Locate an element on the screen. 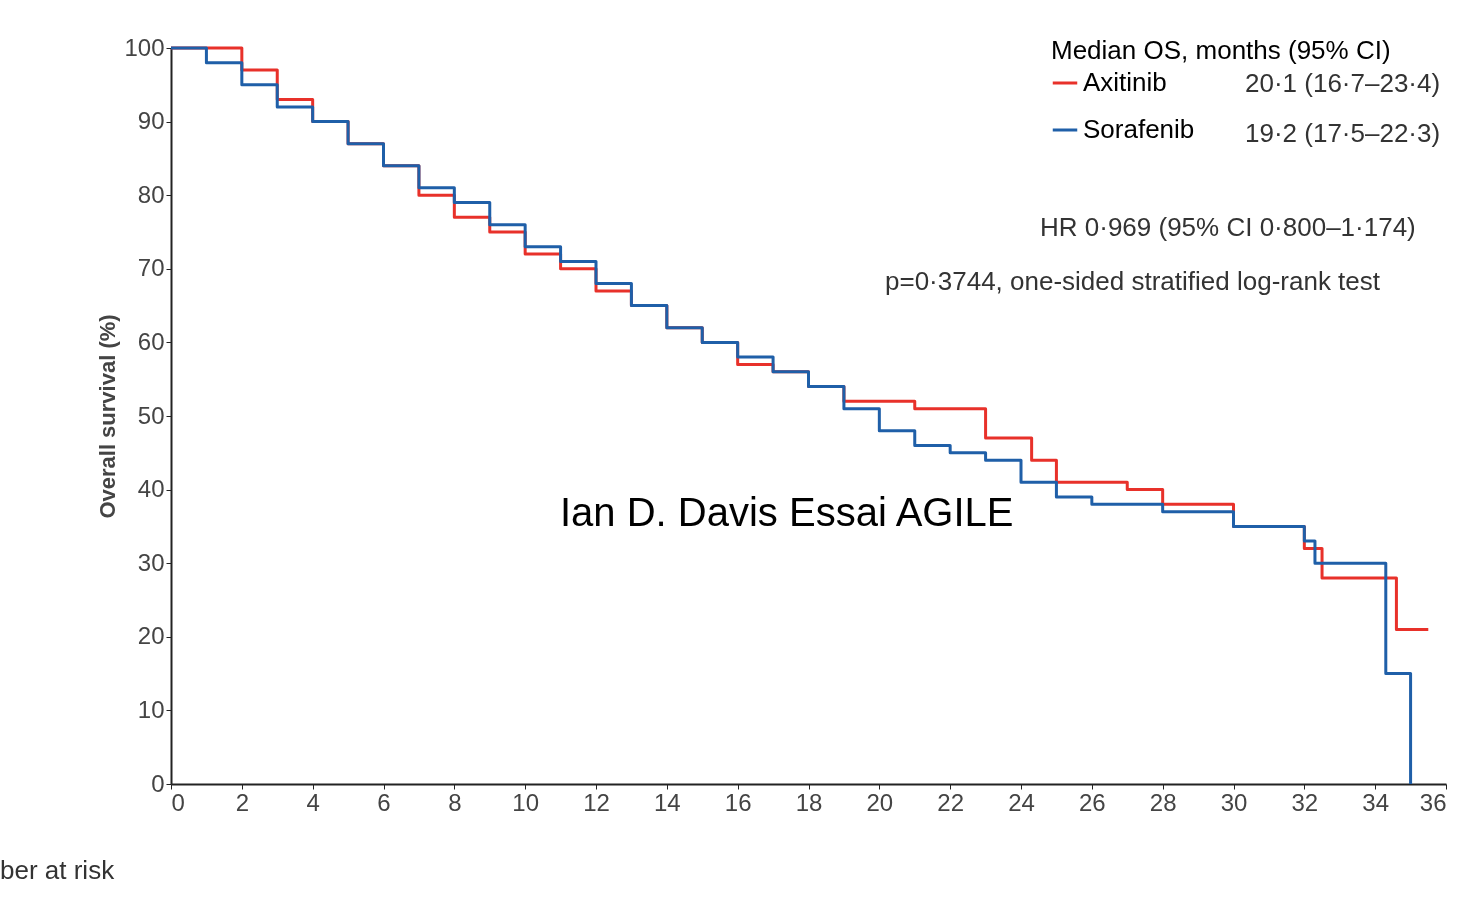  y-tick-label: 90 is located at coordinates (151, 121).